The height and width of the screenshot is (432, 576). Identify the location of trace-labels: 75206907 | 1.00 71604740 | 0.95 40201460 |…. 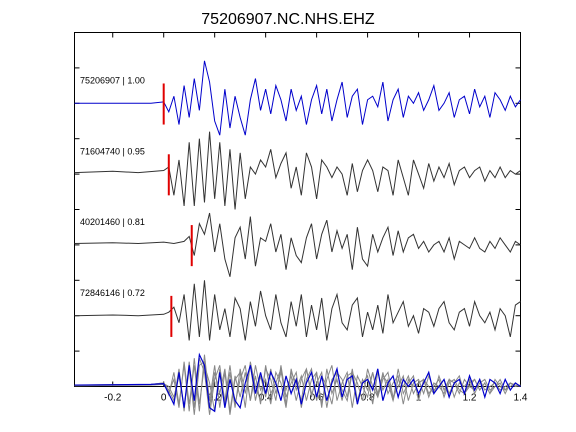
(112, 186).